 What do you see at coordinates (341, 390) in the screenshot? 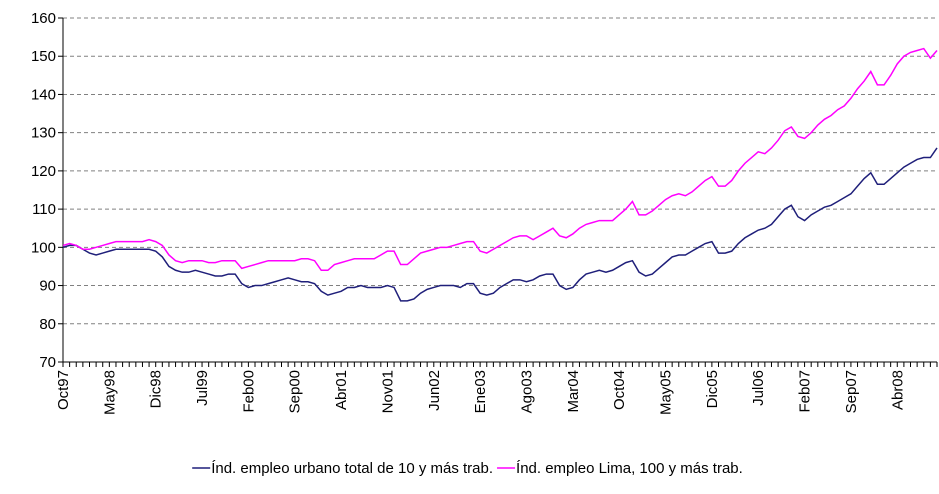
I see `x-tick-label: Abr01` at bounding box center [341, 390].